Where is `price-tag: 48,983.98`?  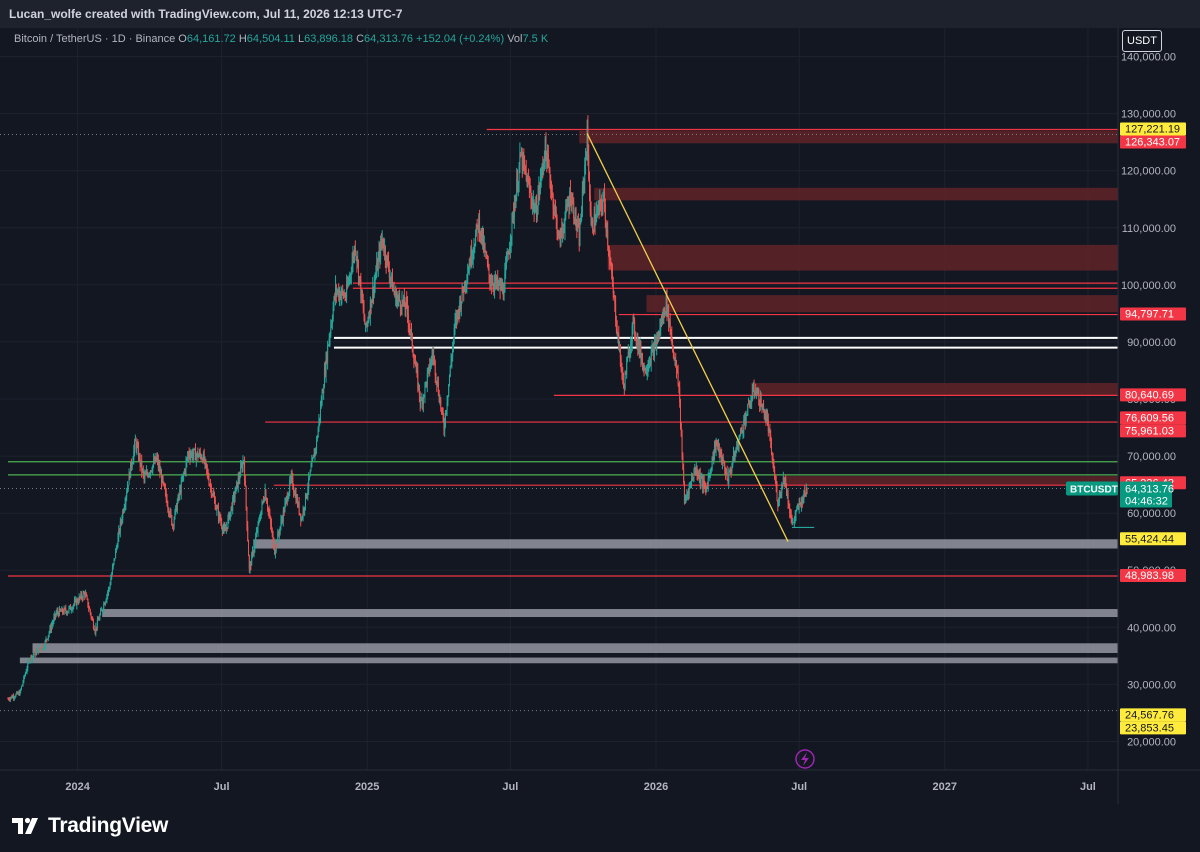
price-tag: 48,983.98 is located at coordinates (1153, 576).